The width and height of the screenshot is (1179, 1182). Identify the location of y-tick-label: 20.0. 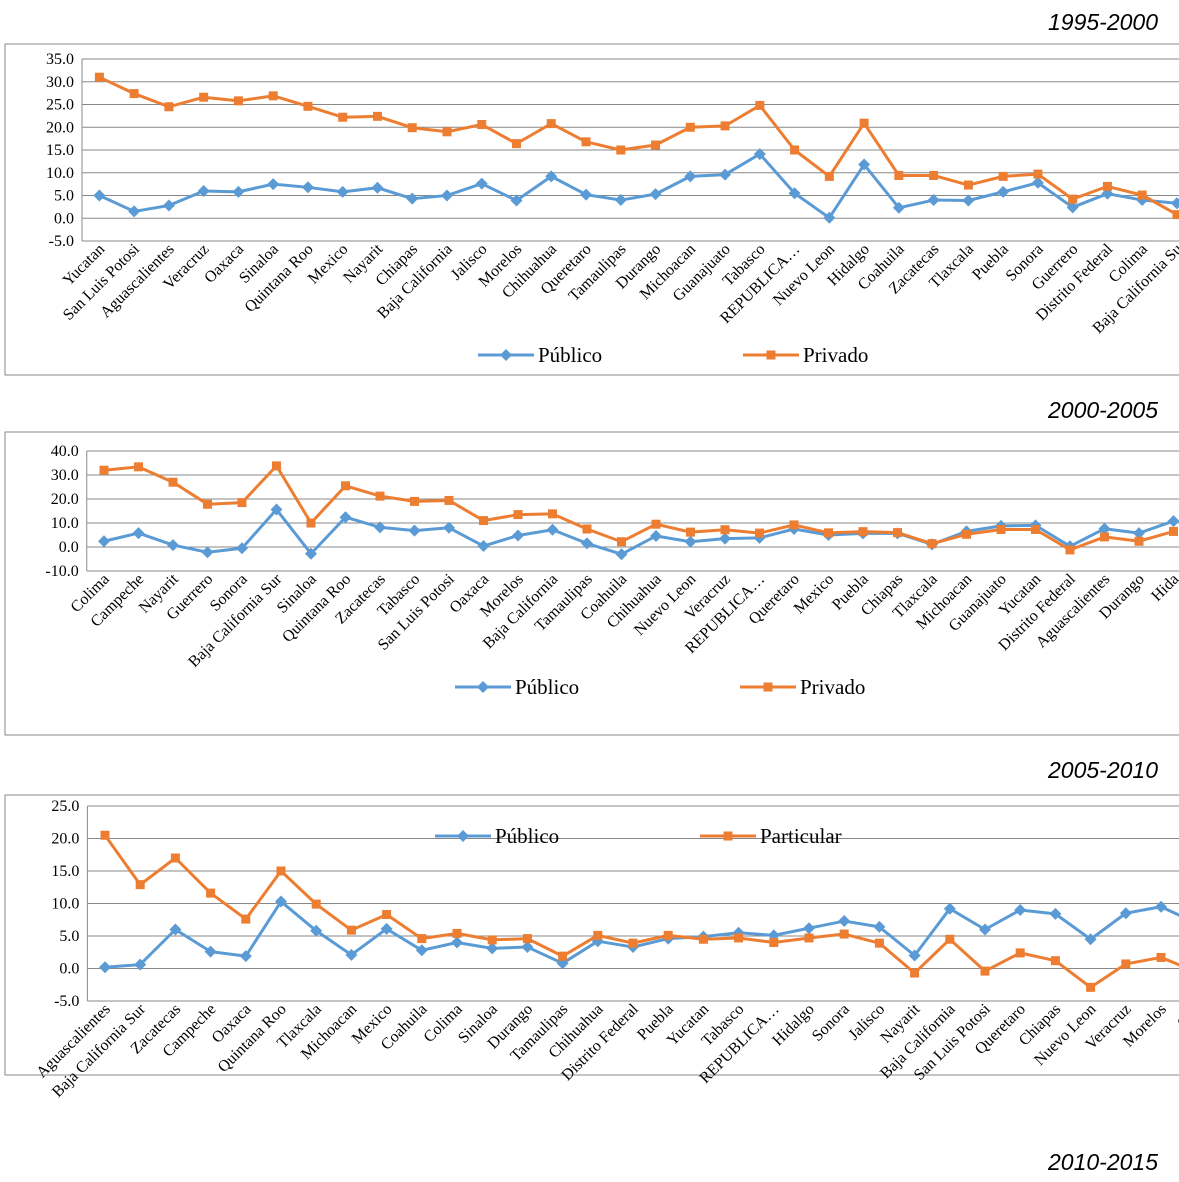
(65, 839).